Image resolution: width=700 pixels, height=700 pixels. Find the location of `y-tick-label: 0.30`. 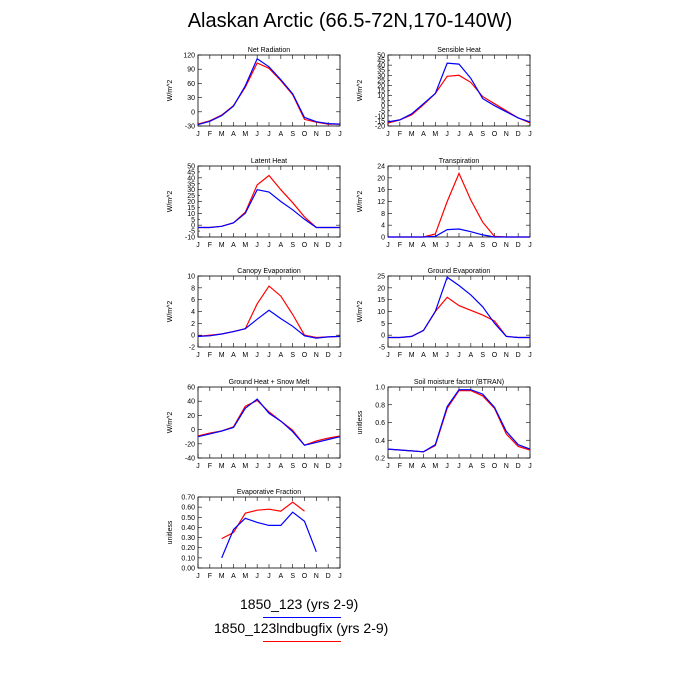

y-tick-label: 0.30 is located at coordinates (188, 538).